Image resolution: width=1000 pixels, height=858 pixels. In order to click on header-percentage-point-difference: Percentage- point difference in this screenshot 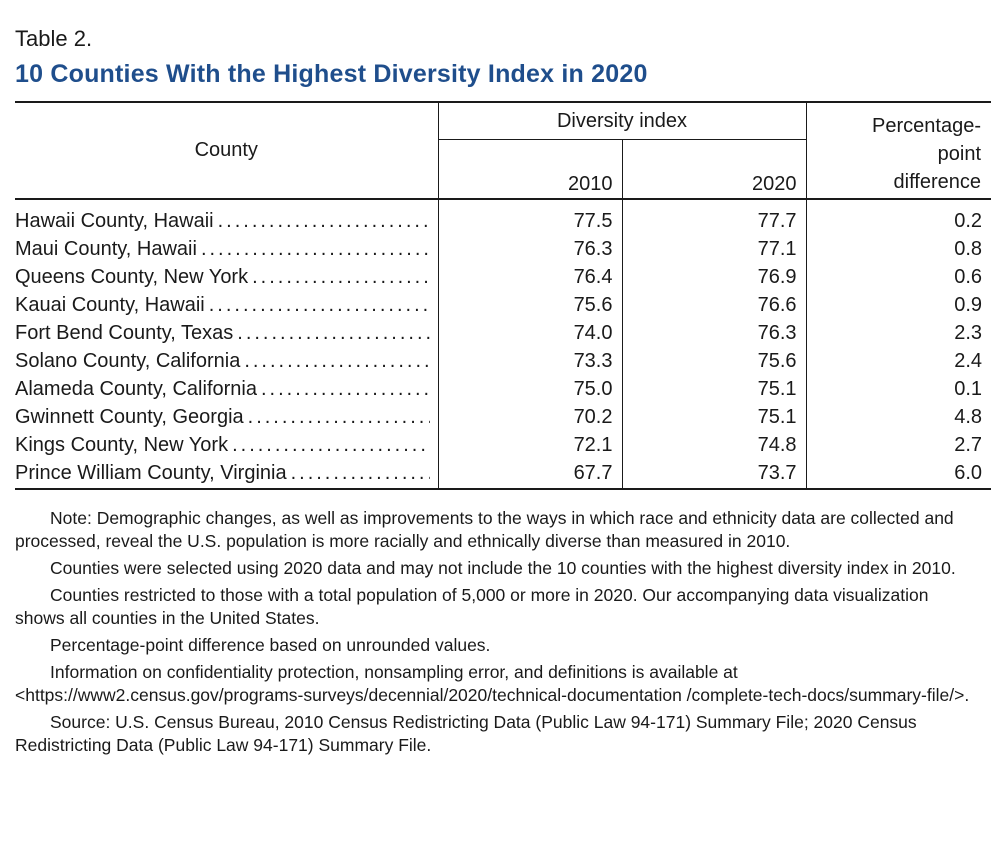, I will do `click(898, 150)`.